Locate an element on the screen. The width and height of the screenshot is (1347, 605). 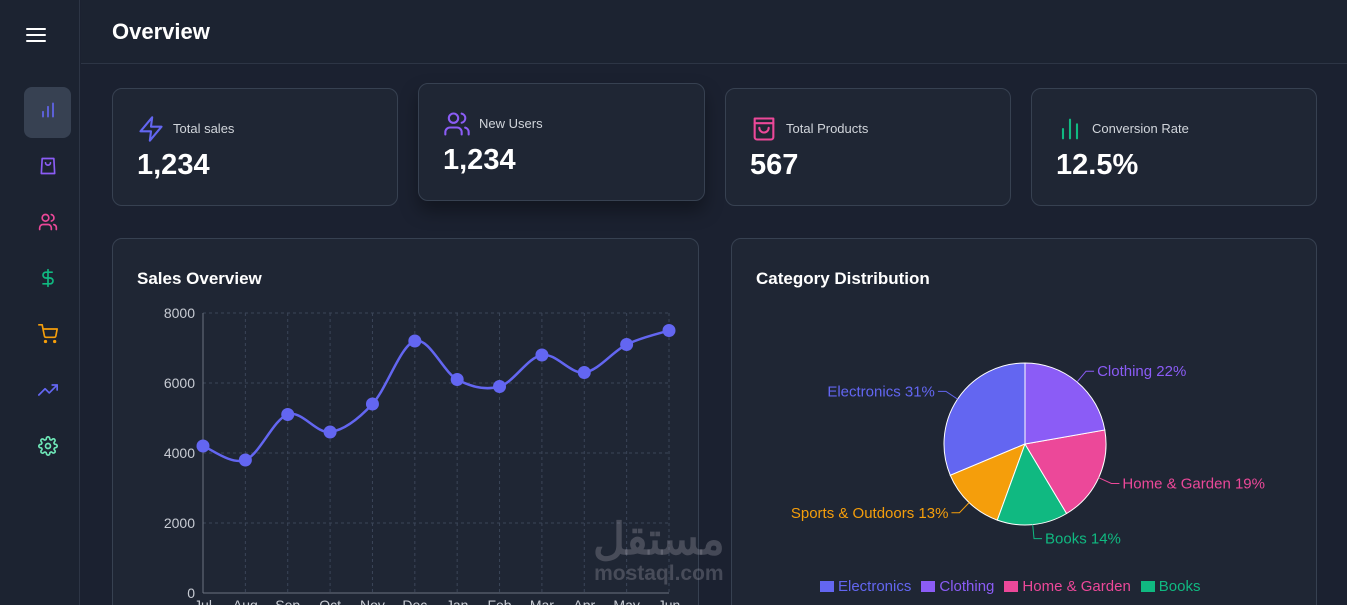
stat-card-conversion-rate: Conversion Rate 12.5% is located at coordinates (1174, 147).